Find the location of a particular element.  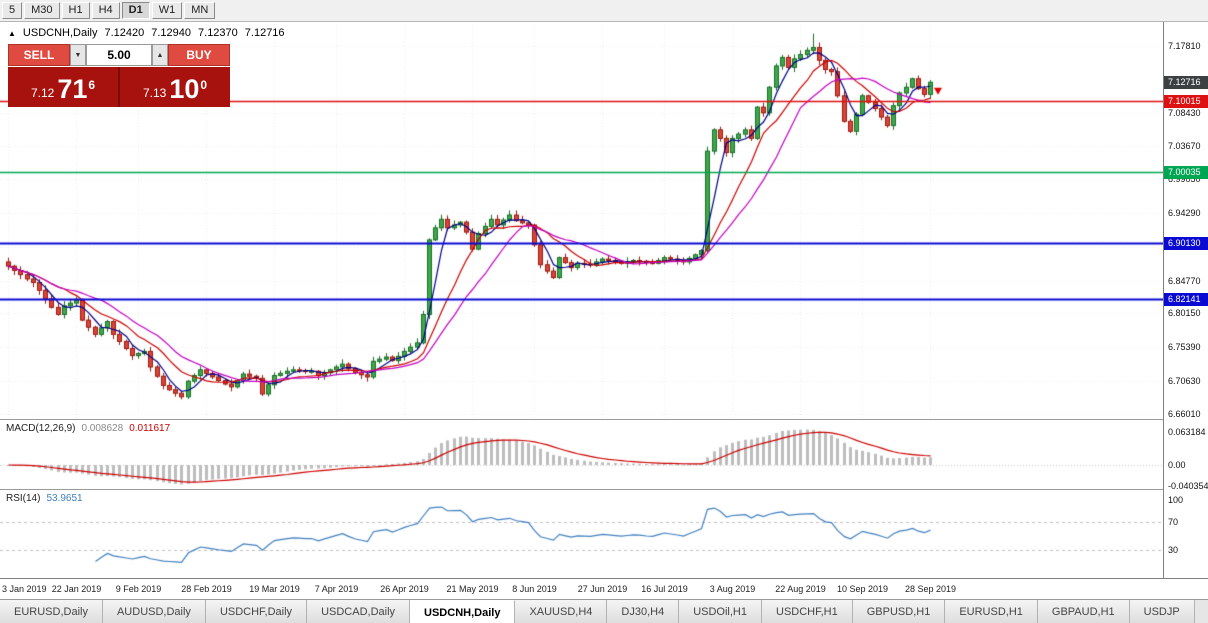

timeframe-toolbar: 5 M30 H1 H4 D1 W1 MN is located at coordinates (604, 11).